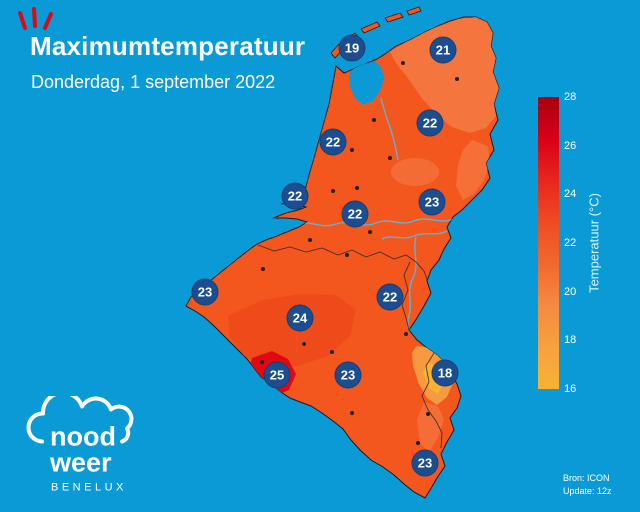 The width and height of the screenshot is (640, 512). Describe the element at coordinates (376, 222) in the screenshot. I see `river-rhine` at that location.